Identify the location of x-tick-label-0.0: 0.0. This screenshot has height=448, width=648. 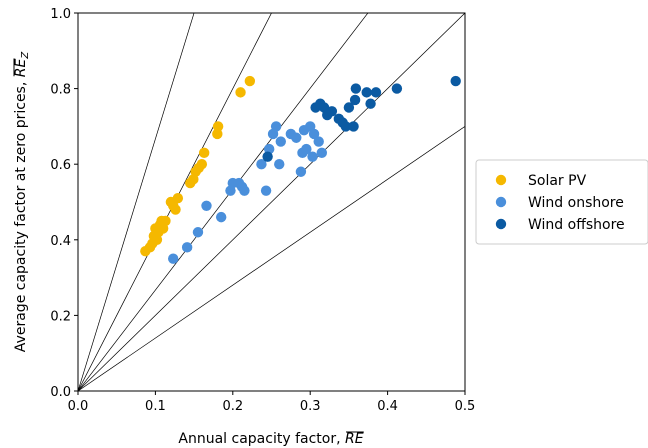
(78, 406).